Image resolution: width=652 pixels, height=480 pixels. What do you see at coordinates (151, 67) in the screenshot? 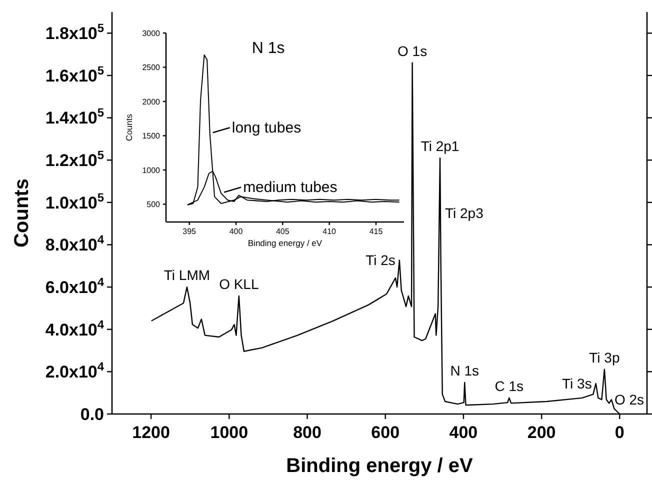
I see `y-tick-label: 2500` at bounding box center [151, 67].